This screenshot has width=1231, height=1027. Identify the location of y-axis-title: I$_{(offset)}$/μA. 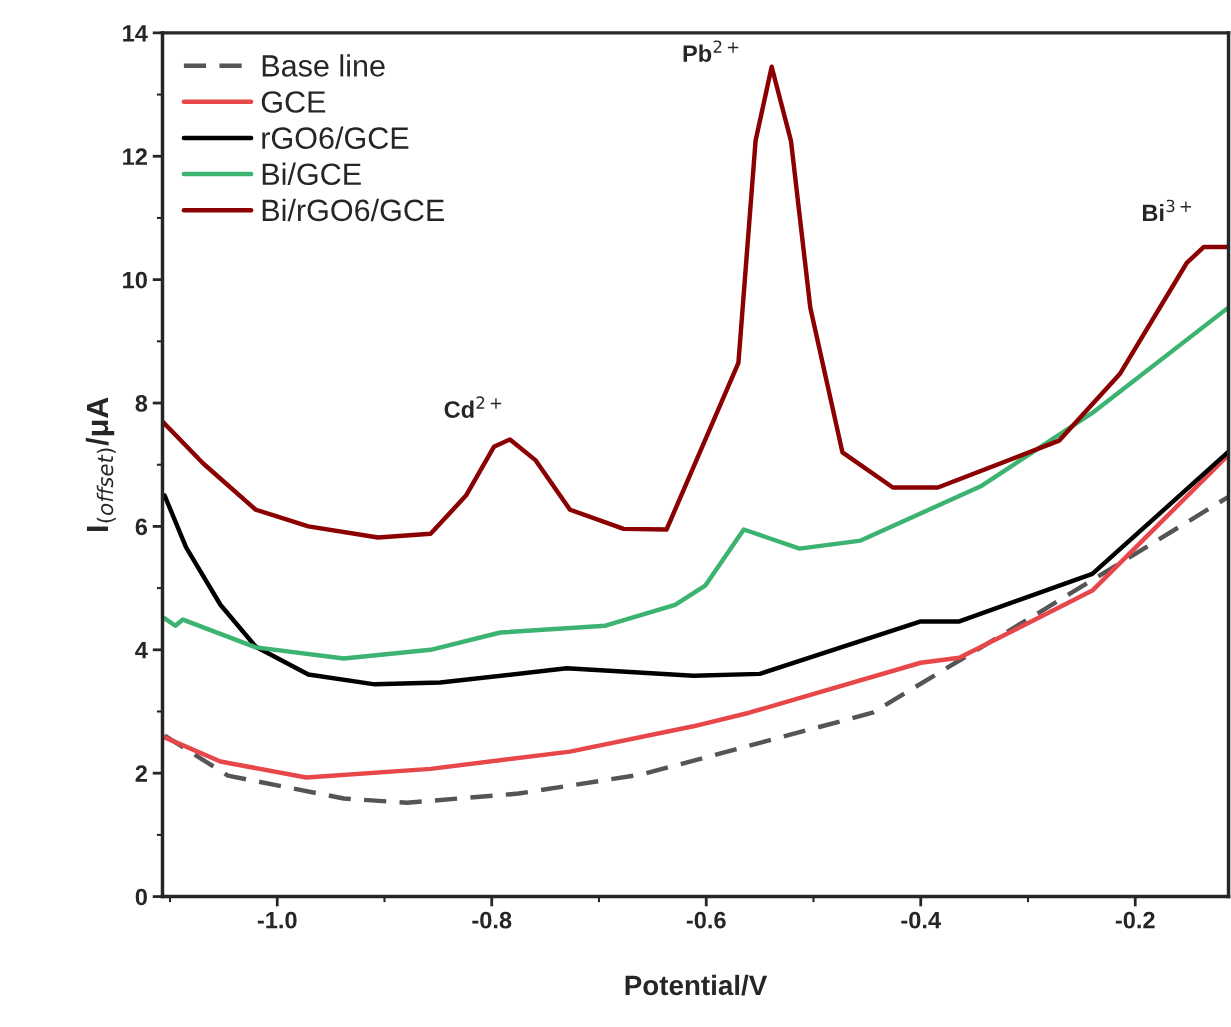
(100, 464).